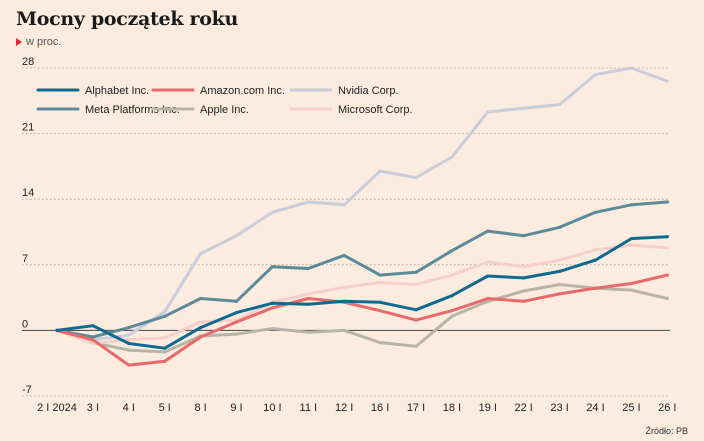  I want to click on legend-label-4: Apple Inc., so click(224, 110).